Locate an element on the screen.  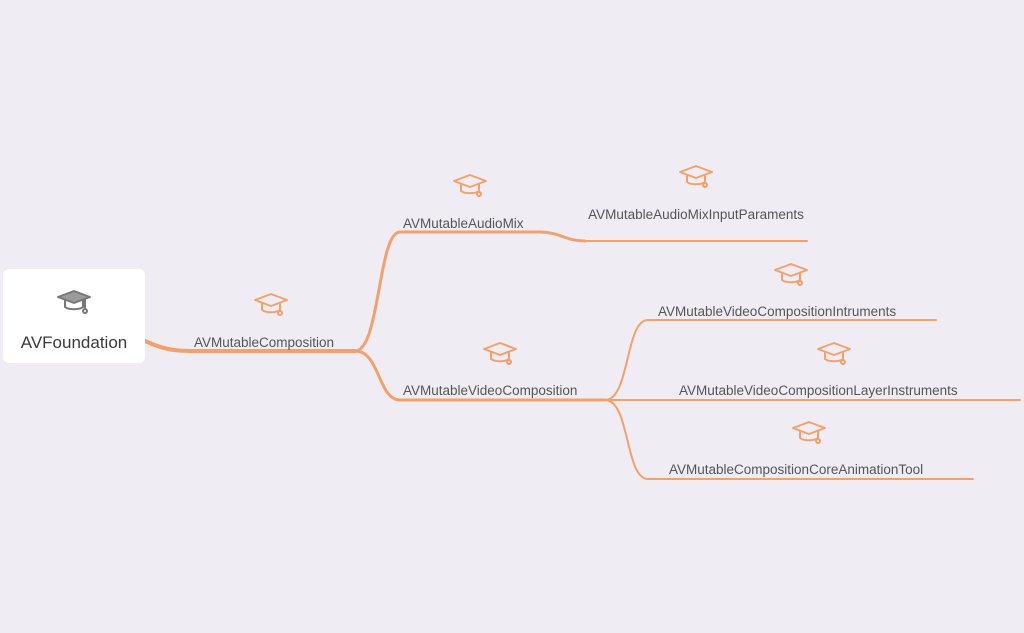
node-video-composition: AVMutableVideoComposition is located at coordinates (490, 390).